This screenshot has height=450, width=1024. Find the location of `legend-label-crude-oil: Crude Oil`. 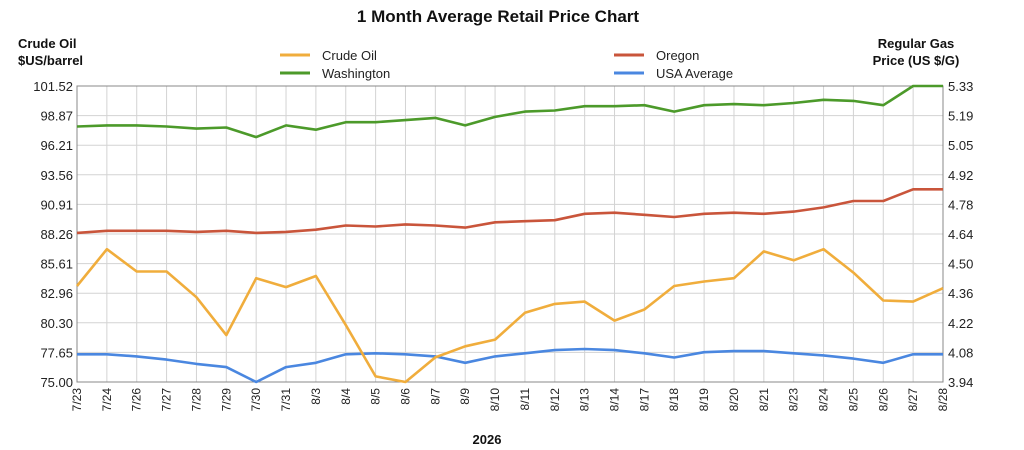

legend-label-crude-oil: Crude Oil is located at coordinates (349, 55).